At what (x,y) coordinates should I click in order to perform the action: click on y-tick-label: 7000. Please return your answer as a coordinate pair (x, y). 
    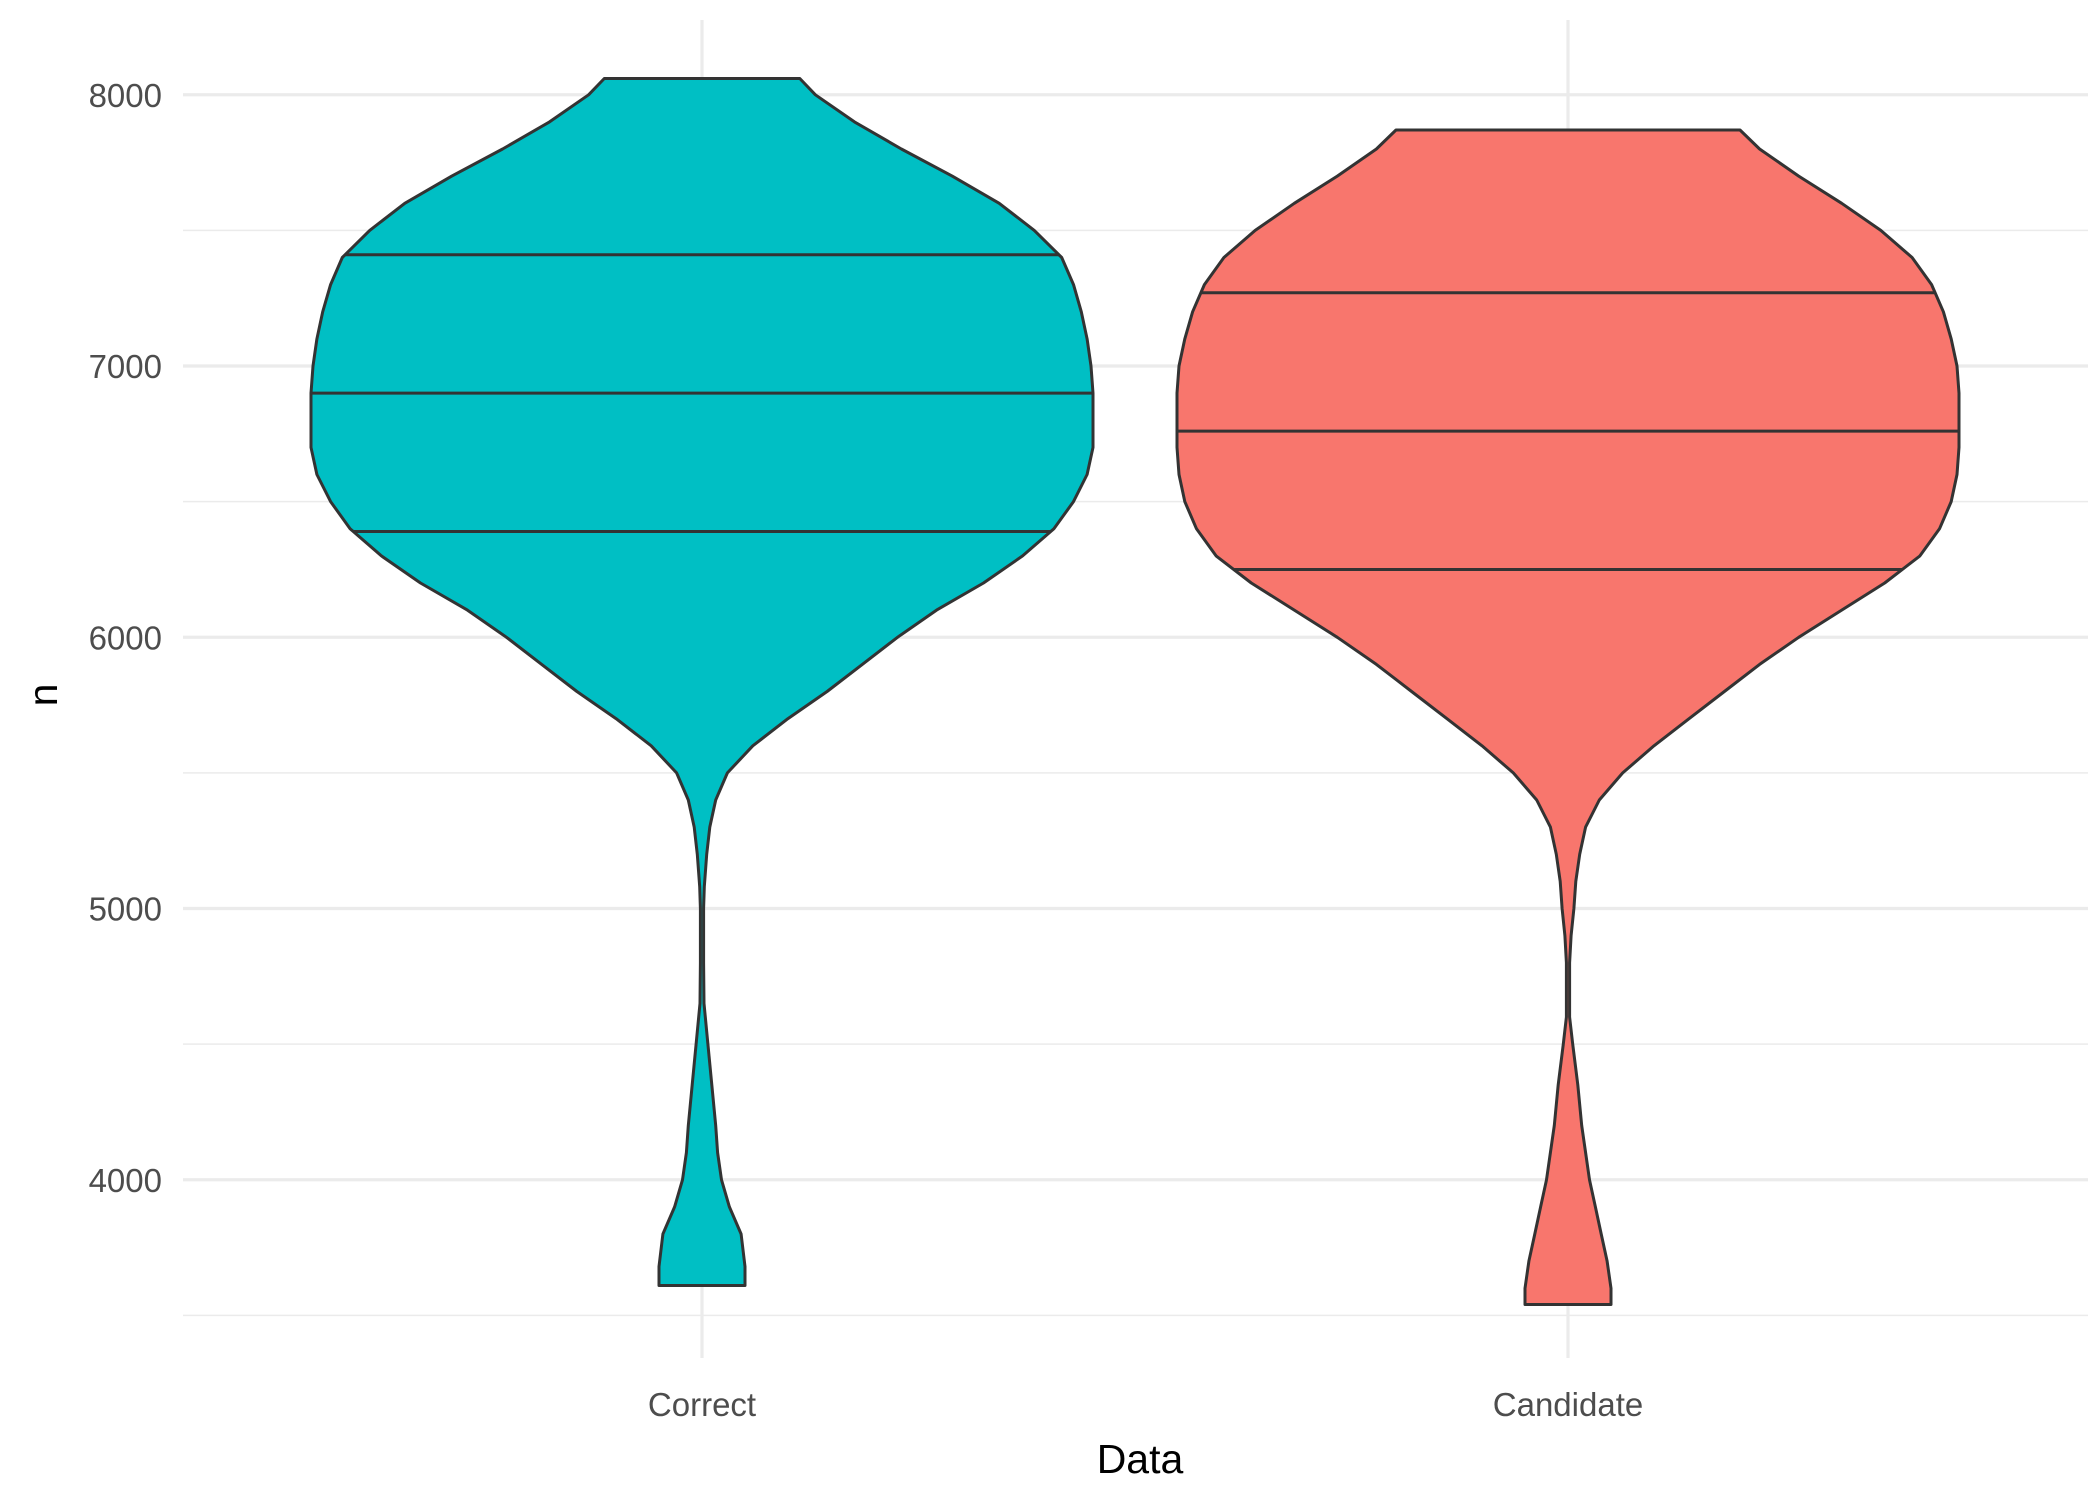
    Looking at the image, I should click on (125, 366).